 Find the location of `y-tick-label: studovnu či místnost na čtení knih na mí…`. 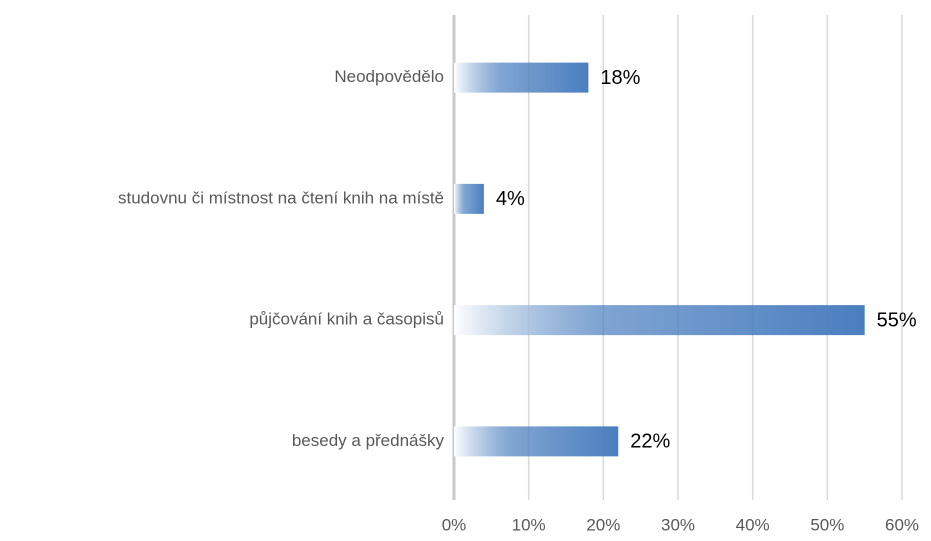

y-tick-label: studovnu či místnost na čtení knih na mí… is located at coordinates (281, 197).